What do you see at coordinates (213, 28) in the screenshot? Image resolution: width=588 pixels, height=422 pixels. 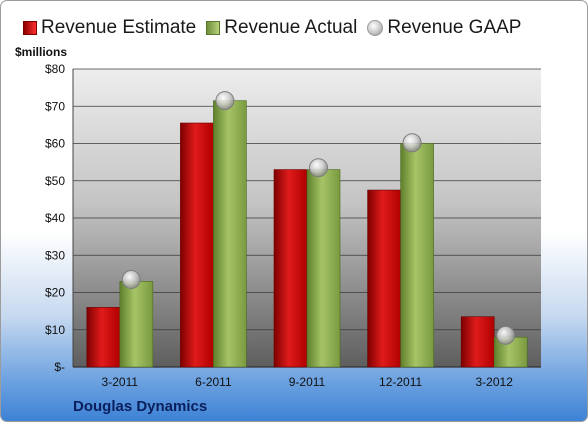 I see `legend-swatch-actual` at bounding box center [213, 28].